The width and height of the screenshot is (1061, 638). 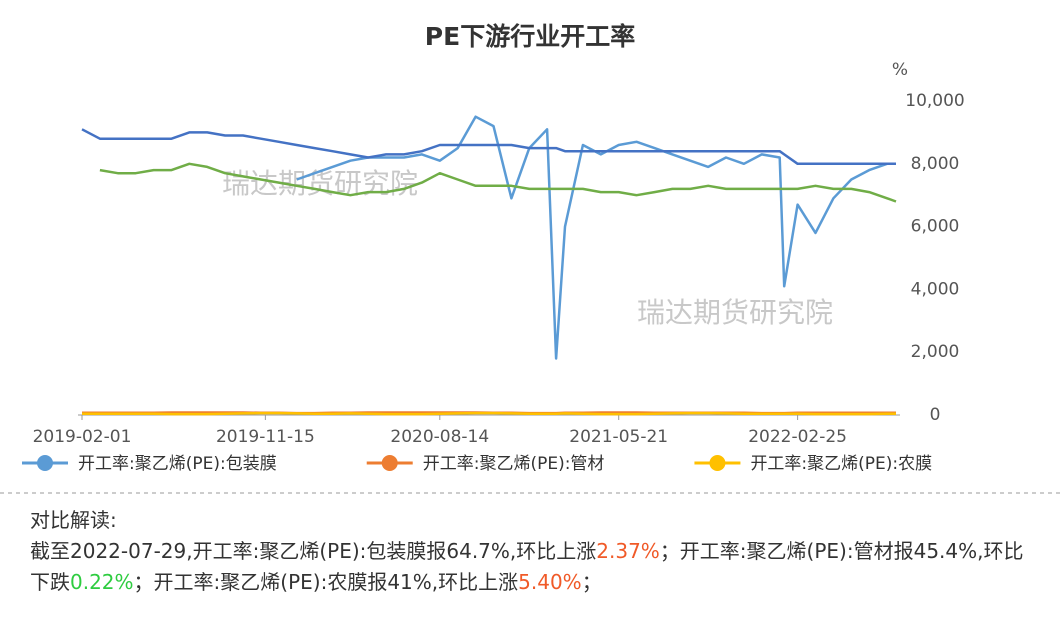 What do you see at coordinates (326, 582) in the screenshot?
I see `commentary-segment: ；开工率:聚乙烯(PE):农膜报41%,环比上涨` at bounding box center [326, 582].